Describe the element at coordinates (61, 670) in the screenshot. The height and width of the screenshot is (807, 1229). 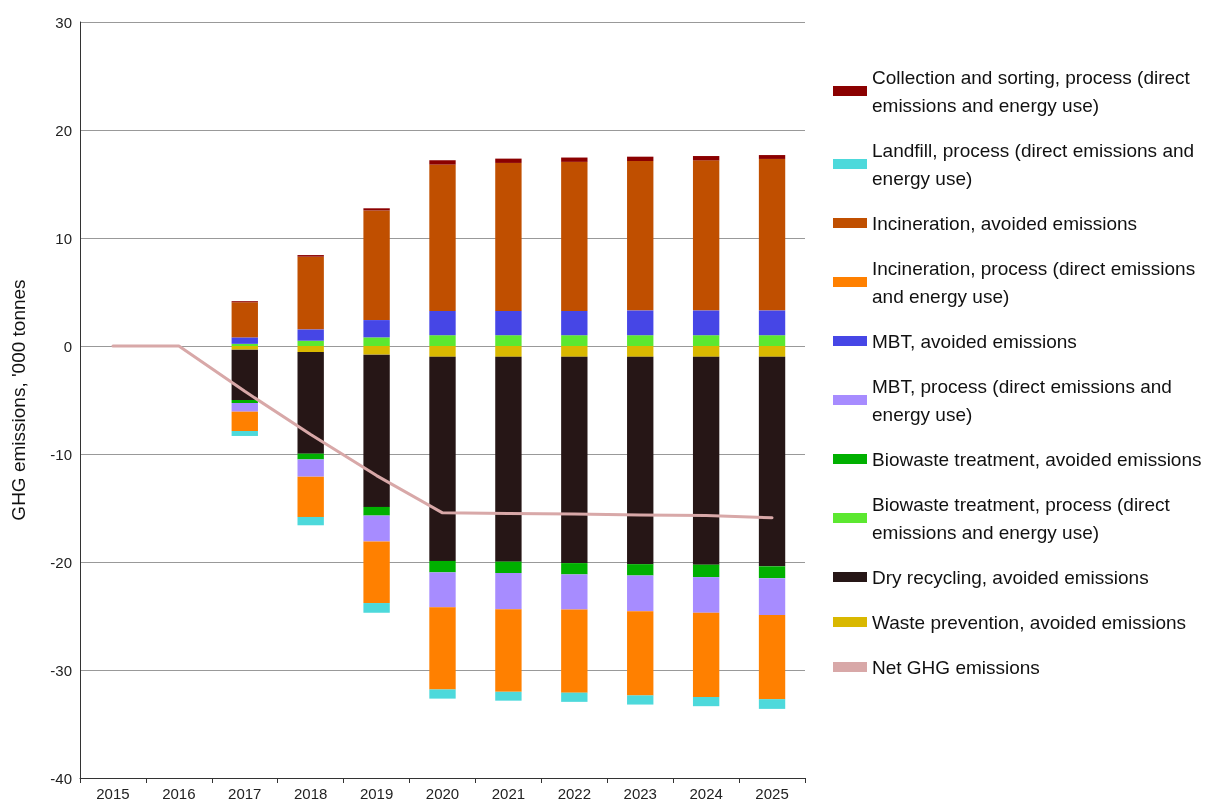
I see `y-tick-label: -30` at that location.